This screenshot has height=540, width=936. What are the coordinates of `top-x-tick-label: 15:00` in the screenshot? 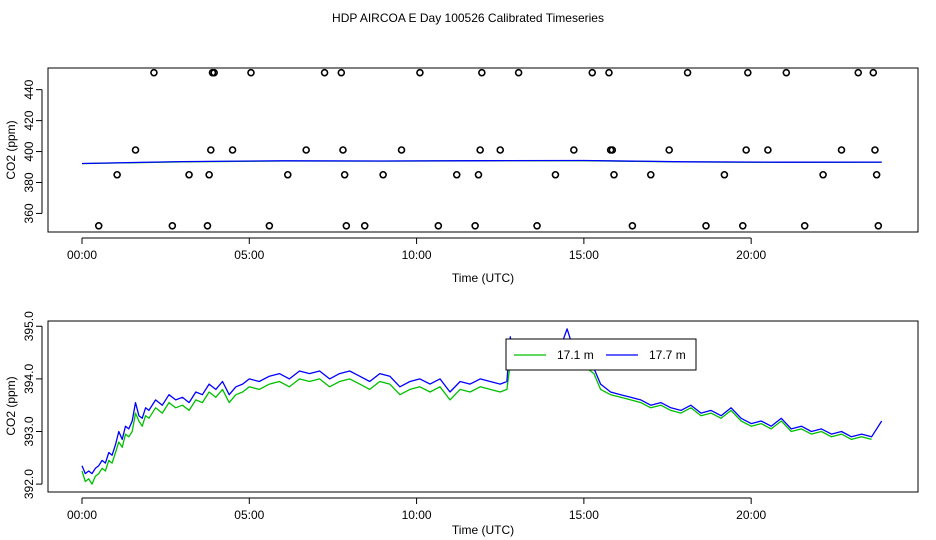 It's located at (584, 255).